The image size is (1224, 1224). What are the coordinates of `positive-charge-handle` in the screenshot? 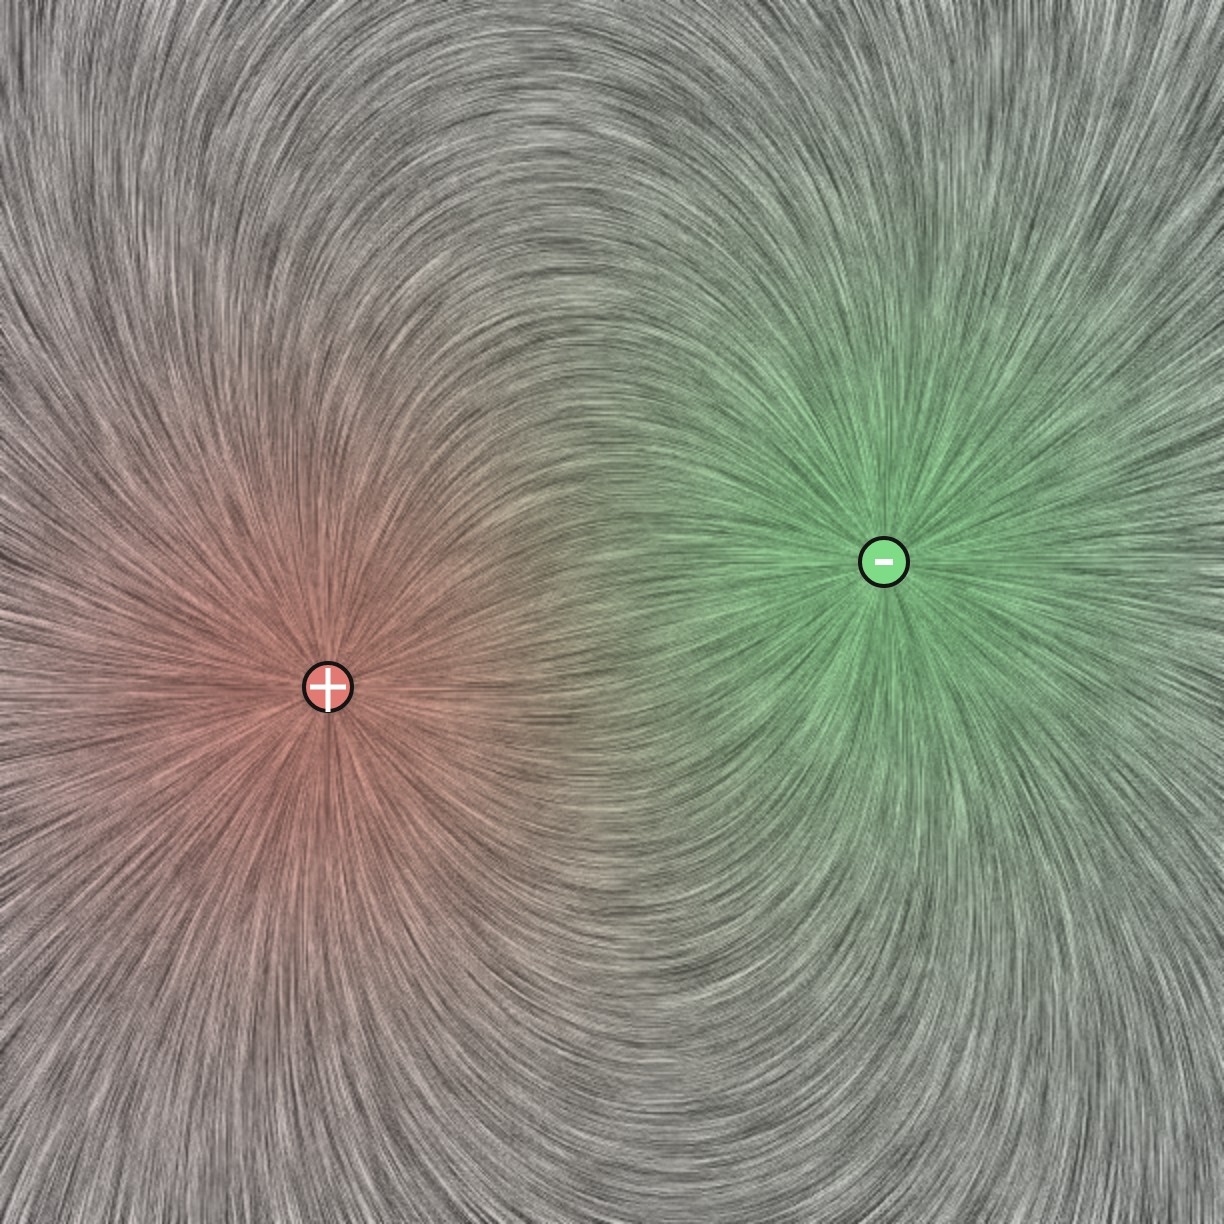 It's located at (328, 687).